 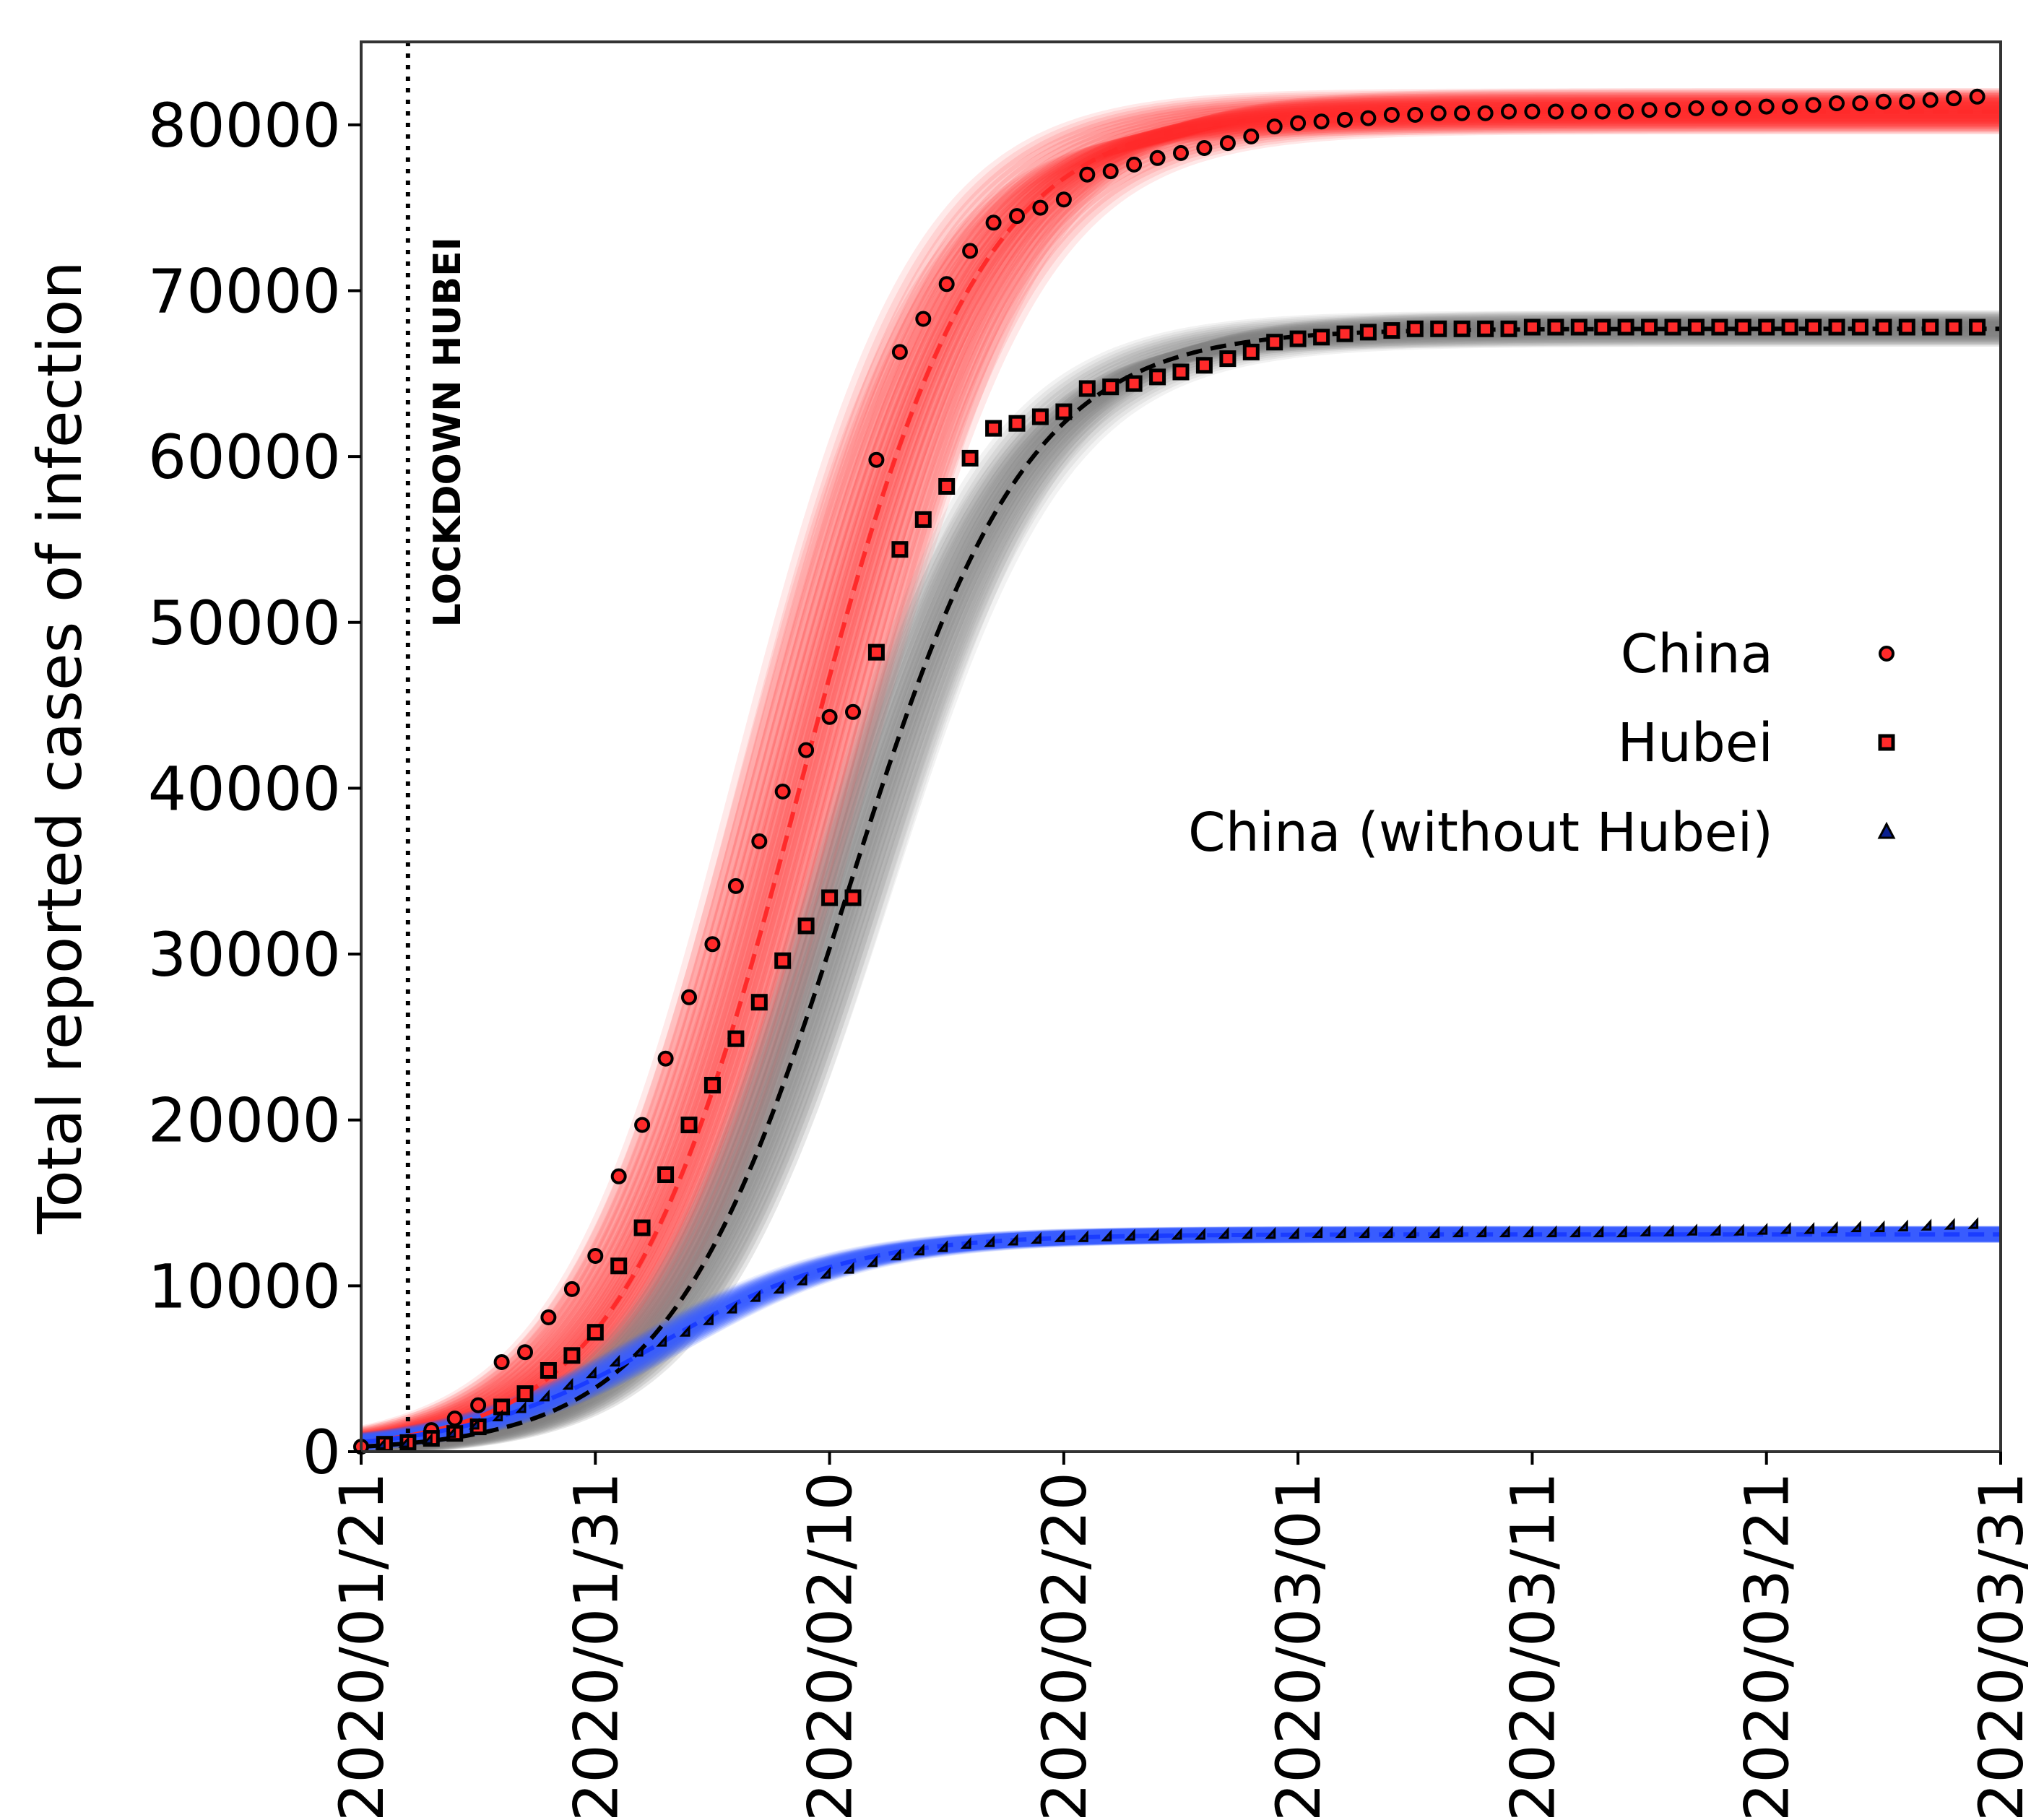 What do you see at coordinates (1767, 1646) in the screenshot?
I see `x-tick-label: 2020/03/21` at bounding box center [1767, 1646].